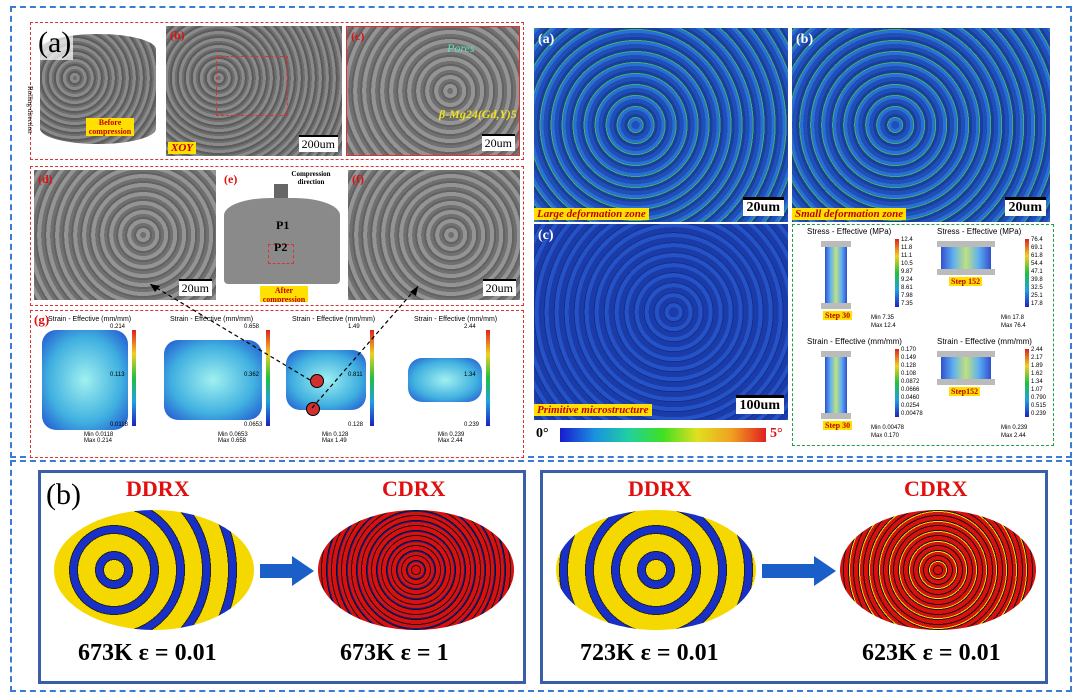  I want to click on sim-tick-mid: 0.362, so click(252, 375).